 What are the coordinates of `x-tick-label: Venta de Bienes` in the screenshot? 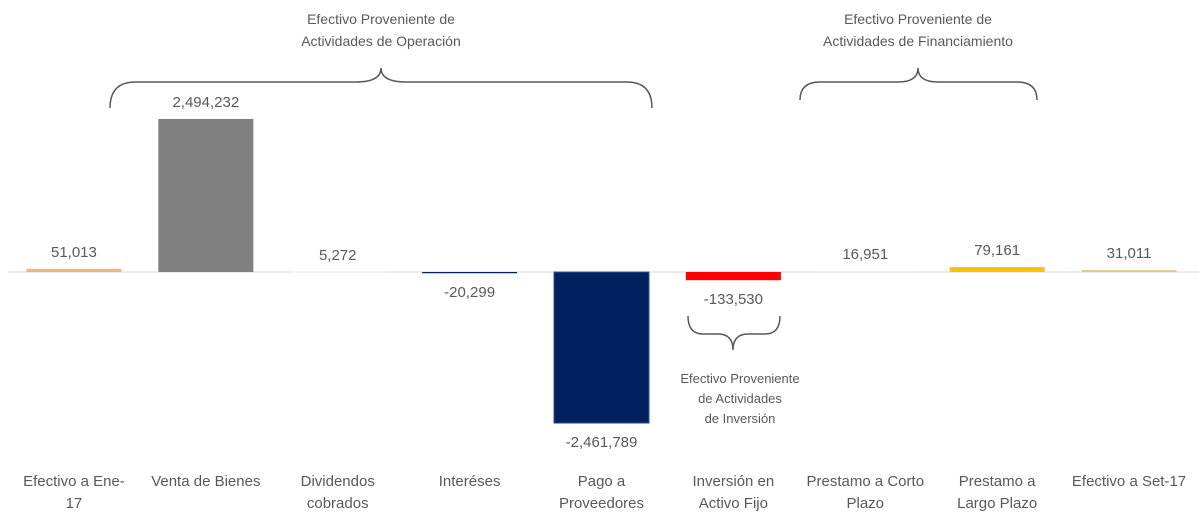 It's located at (206, 481).